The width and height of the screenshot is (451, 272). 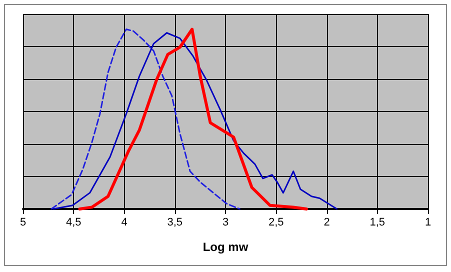 What do you see at coordinates (225, 247) in the screenshot?
I see `x-axis-title: Log mw` at bounding box center [225, 247].